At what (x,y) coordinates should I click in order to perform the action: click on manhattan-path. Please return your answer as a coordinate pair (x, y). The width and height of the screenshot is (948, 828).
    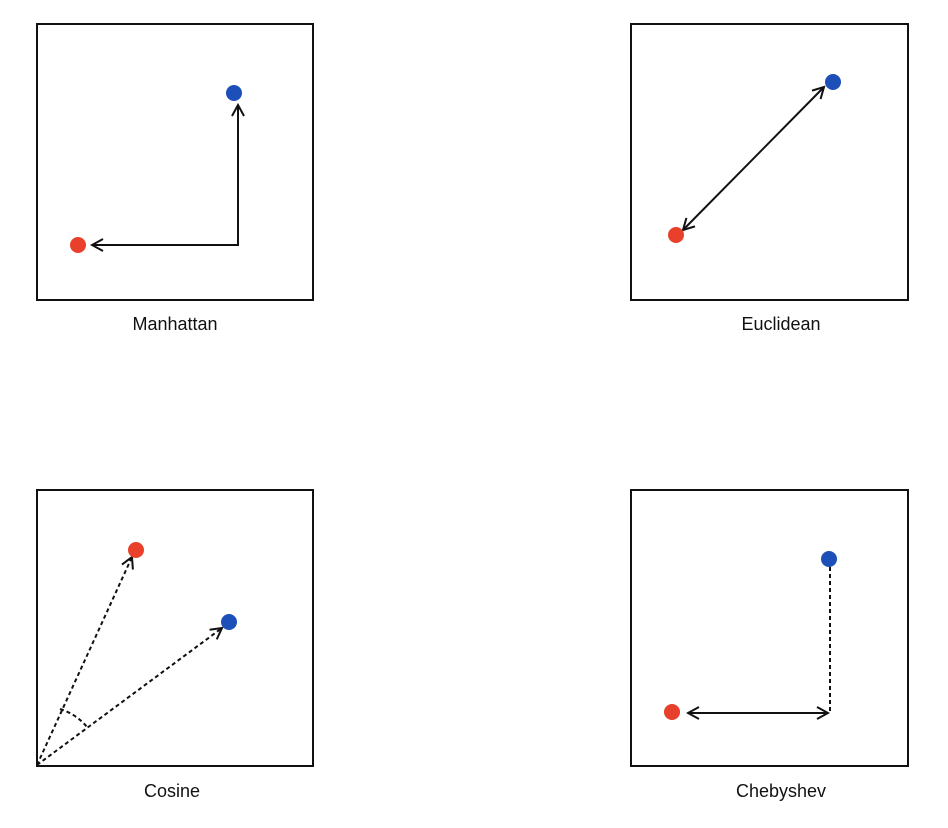
    Looking at the image, I should click on (165, 175).